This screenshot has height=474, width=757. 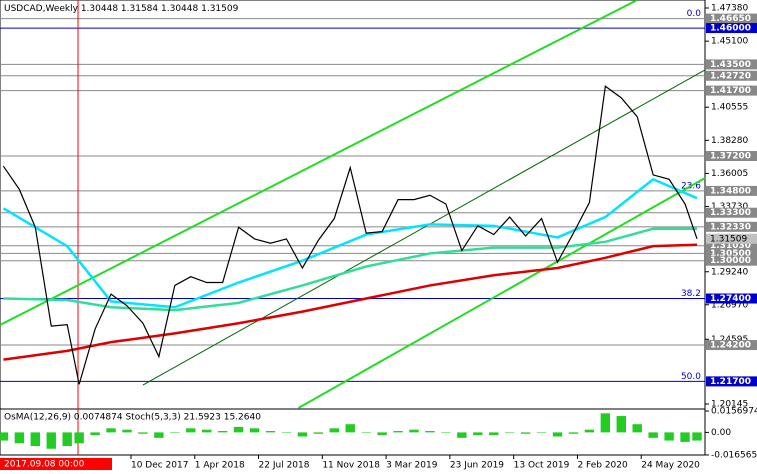 I want to click on cursor-label: 2017.09.08 00:00, so click(x=44, y=465).